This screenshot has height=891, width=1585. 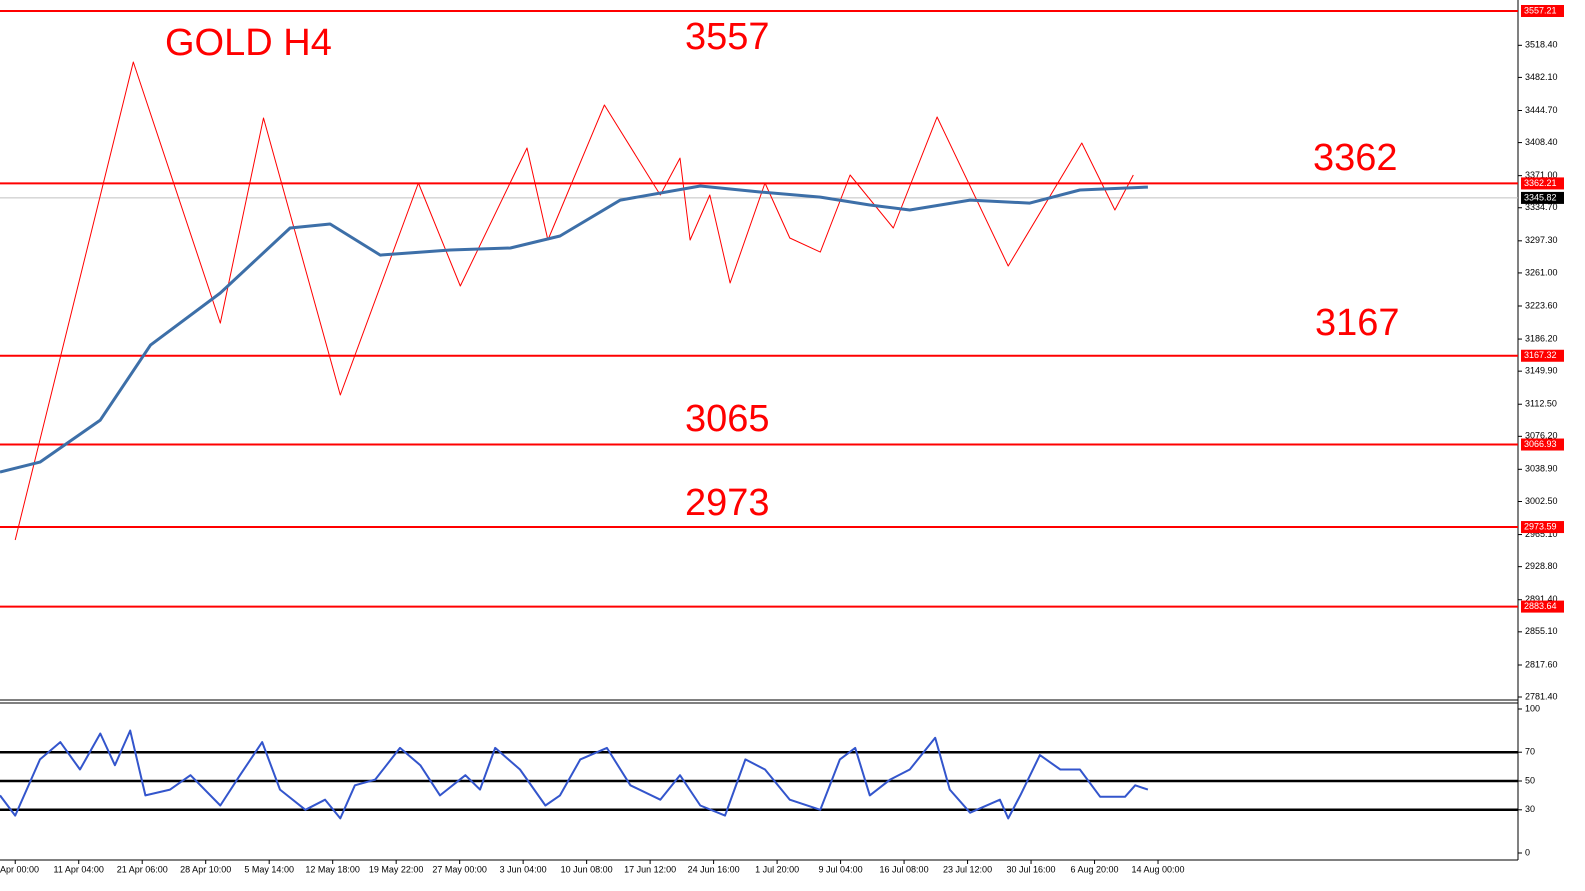 I want to click on annotation: GOLD H4, so click(x=248, y=43).